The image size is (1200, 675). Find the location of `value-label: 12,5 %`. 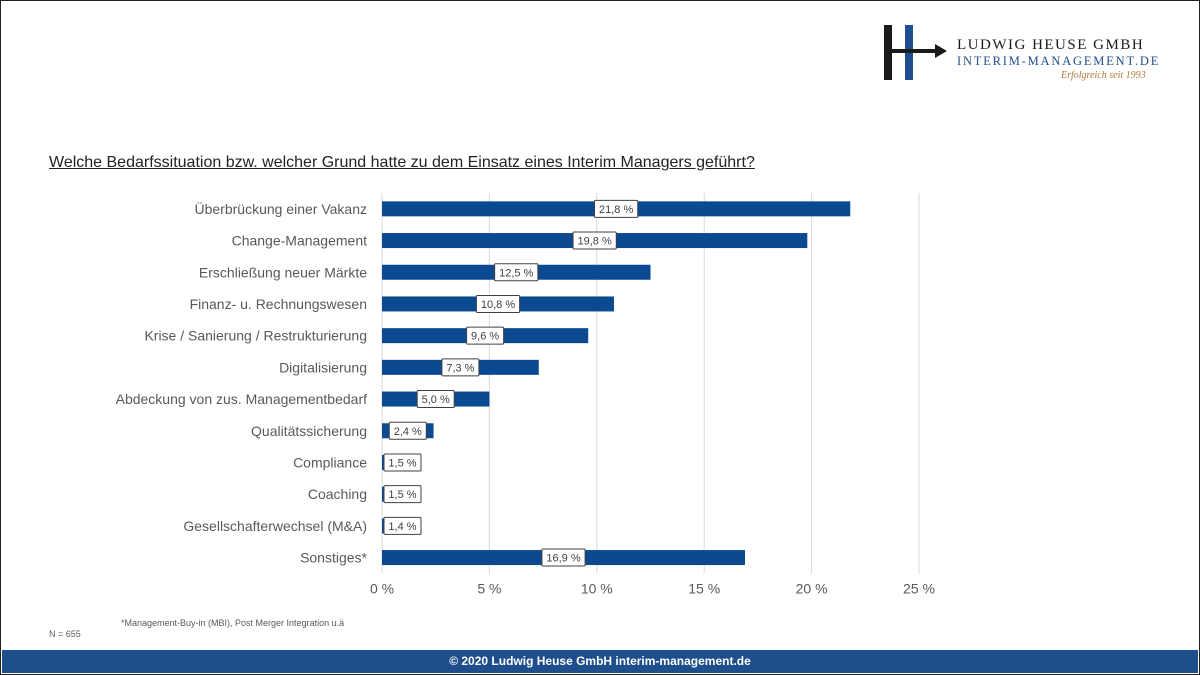

value-label: 12,5 % is located at coordinates (516, 273).